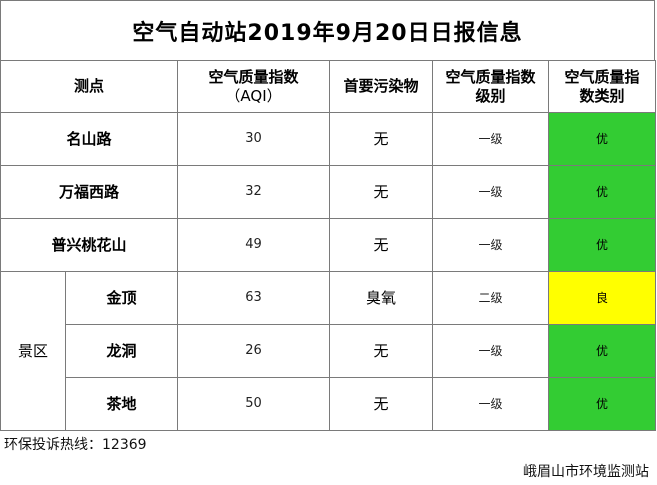 Image resolution: width=657 pixels, height=485 pixels. I want to click on site-name: 金顶, so click(121, 298).